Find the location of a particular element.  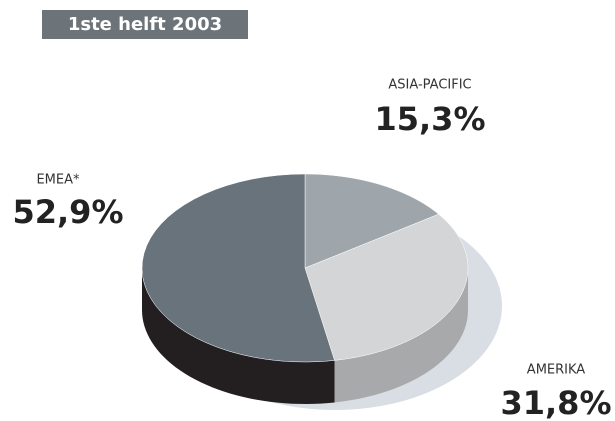

value-label: 15,3% is located at coordinates (429, 119).